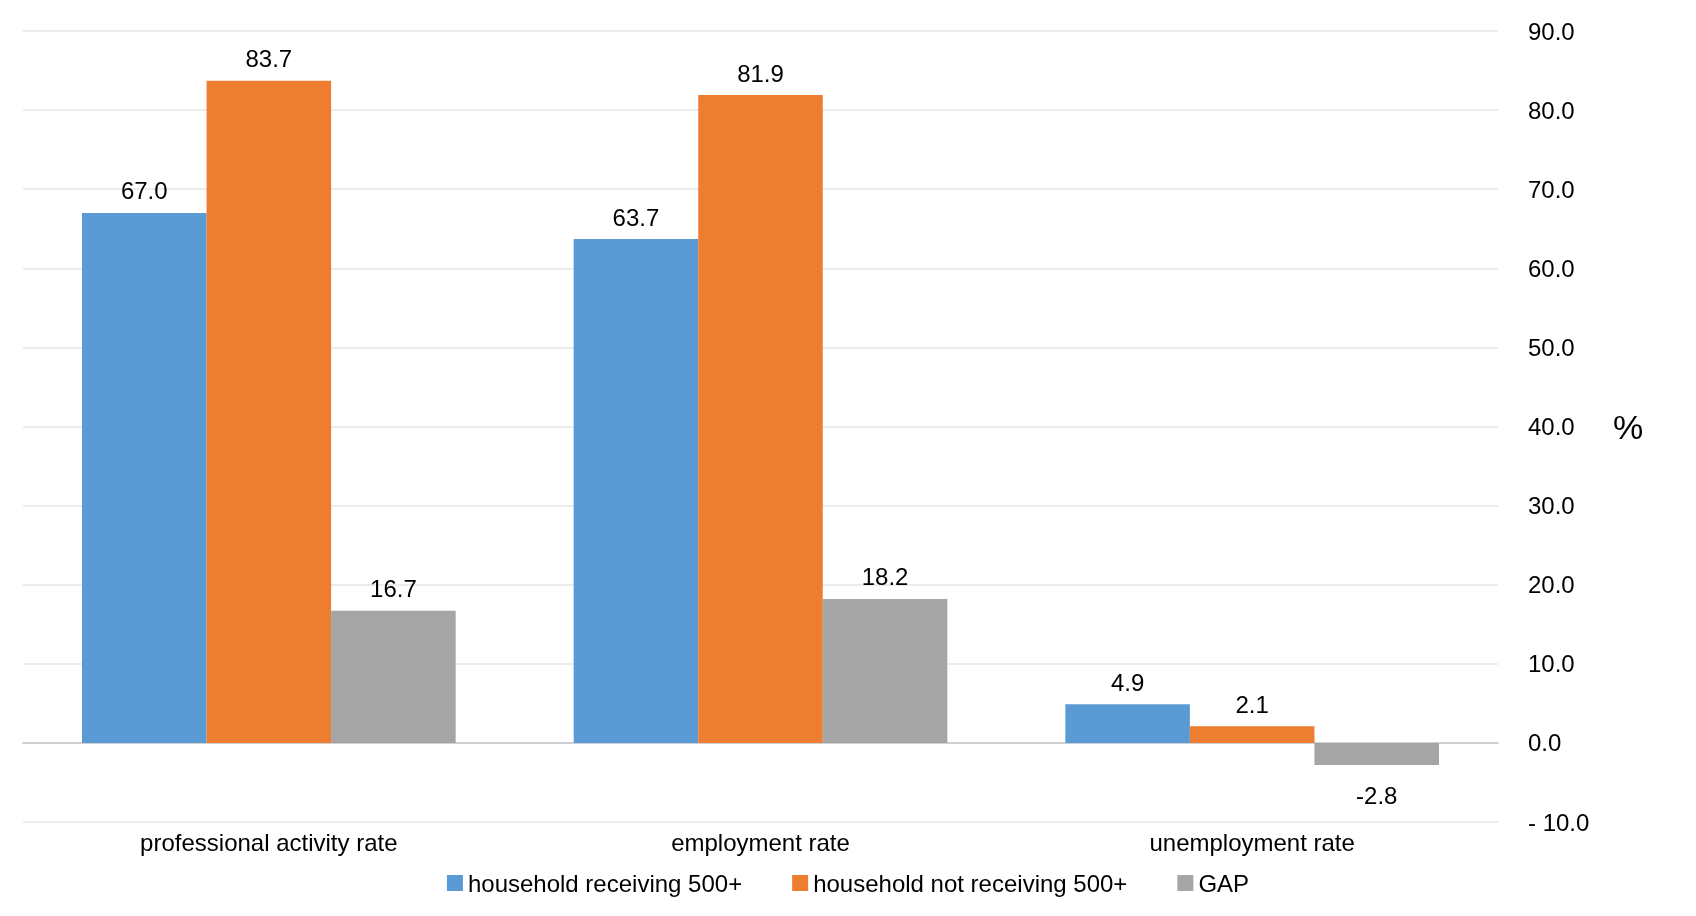  Describe the element at coordinates (760, 73) in the screenshot. I see `data-label: 81.9` at that location.